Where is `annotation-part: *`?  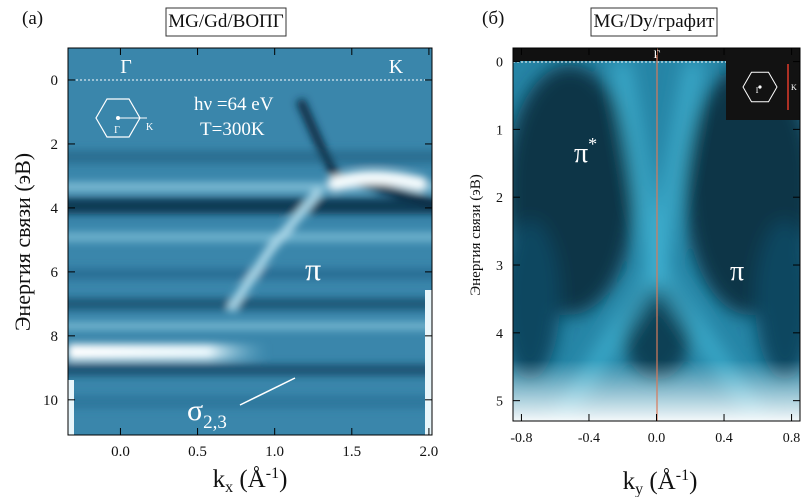 annotation-part: * is located at coordinates (592, 144).